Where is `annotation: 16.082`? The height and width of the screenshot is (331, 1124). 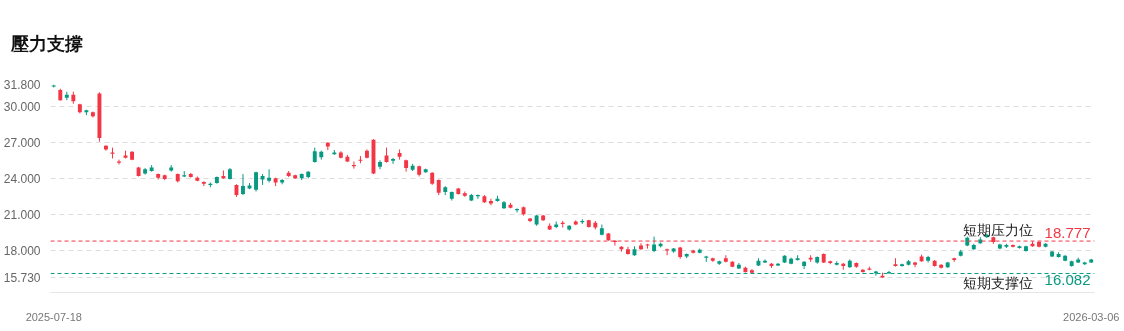
annotation: 16.082 is located at coordinates (1067, 280).